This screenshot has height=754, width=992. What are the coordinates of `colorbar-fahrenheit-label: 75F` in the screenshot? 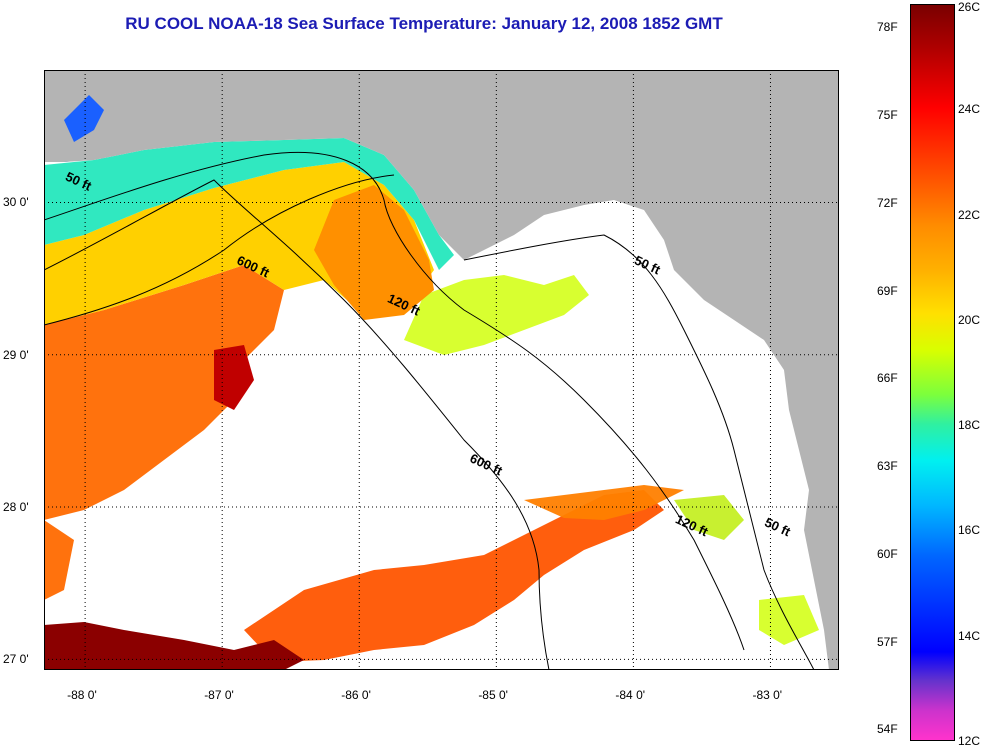 It's located at (887, 115).